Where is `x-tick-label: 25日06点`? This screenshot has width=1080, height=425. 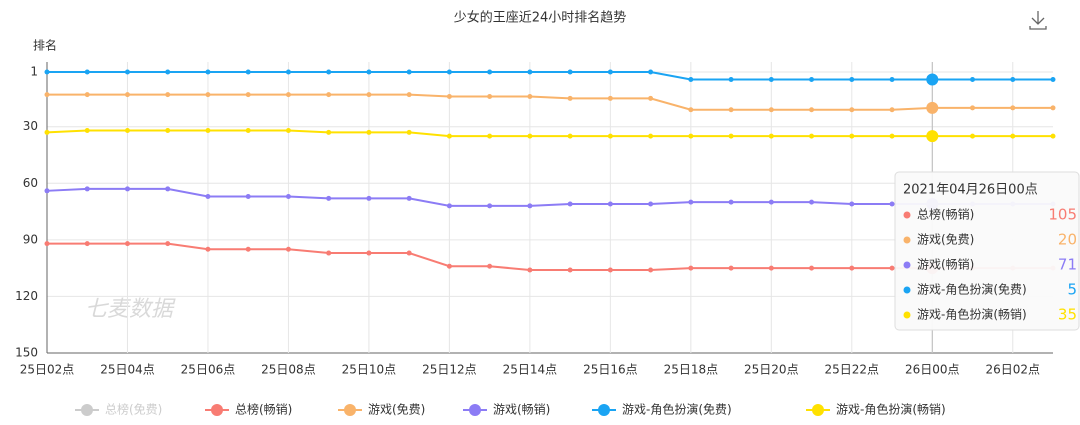
x-tick-label: 25日06点 is located at coordinates (208, 370).